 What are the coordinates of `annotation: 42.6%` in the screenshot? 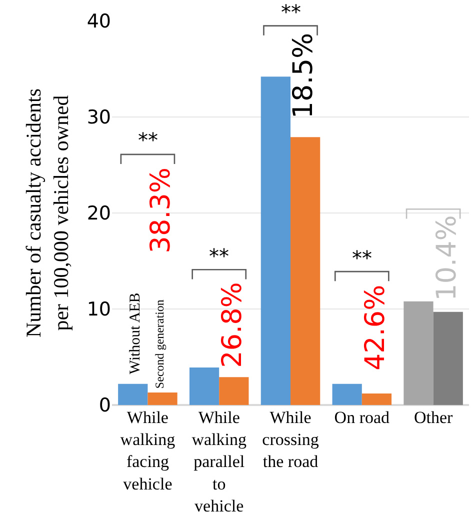 It's located at (375, 327).